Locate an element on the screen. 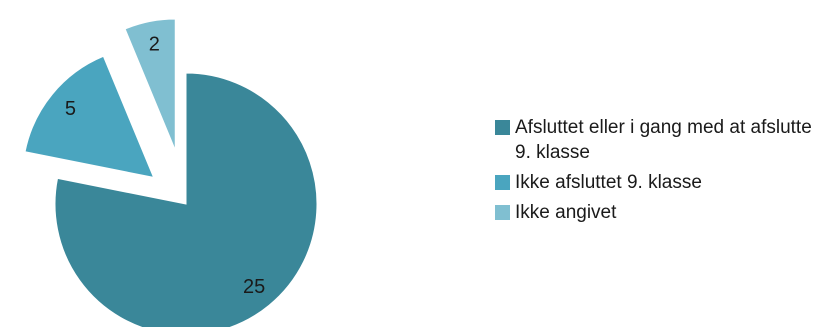 This screenshot has height=327, width=822. legend-item-not-completed: Ikke afsluttet 9. klasse is located at coordinates (657, 182).